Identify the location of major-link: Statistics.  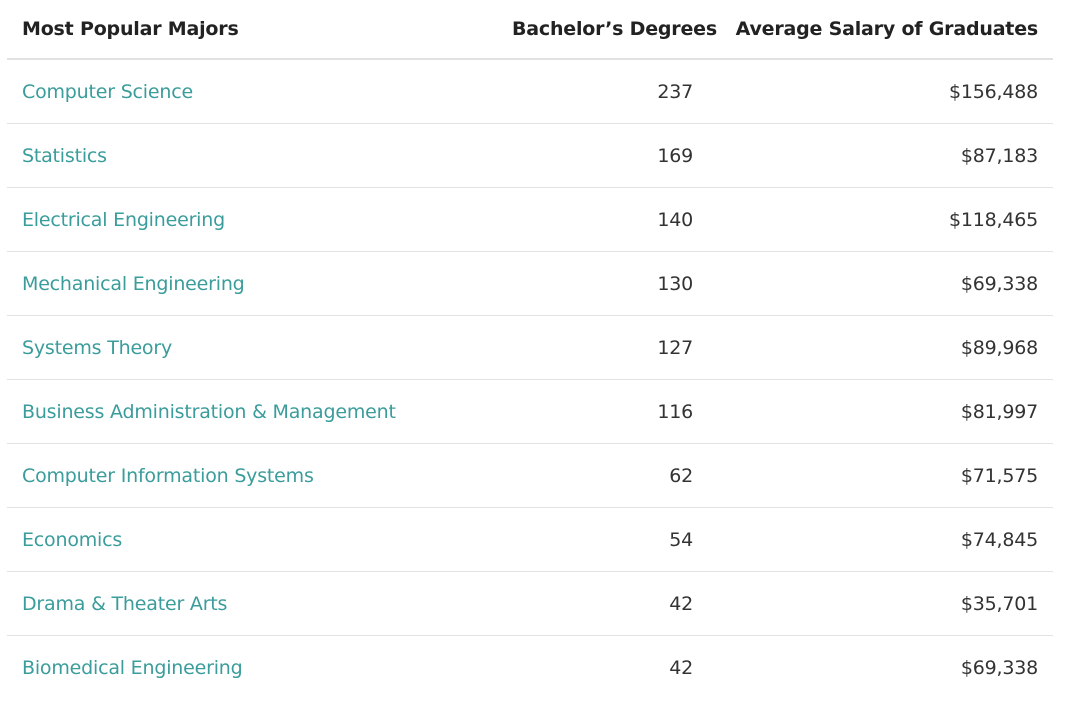
(252, 155).